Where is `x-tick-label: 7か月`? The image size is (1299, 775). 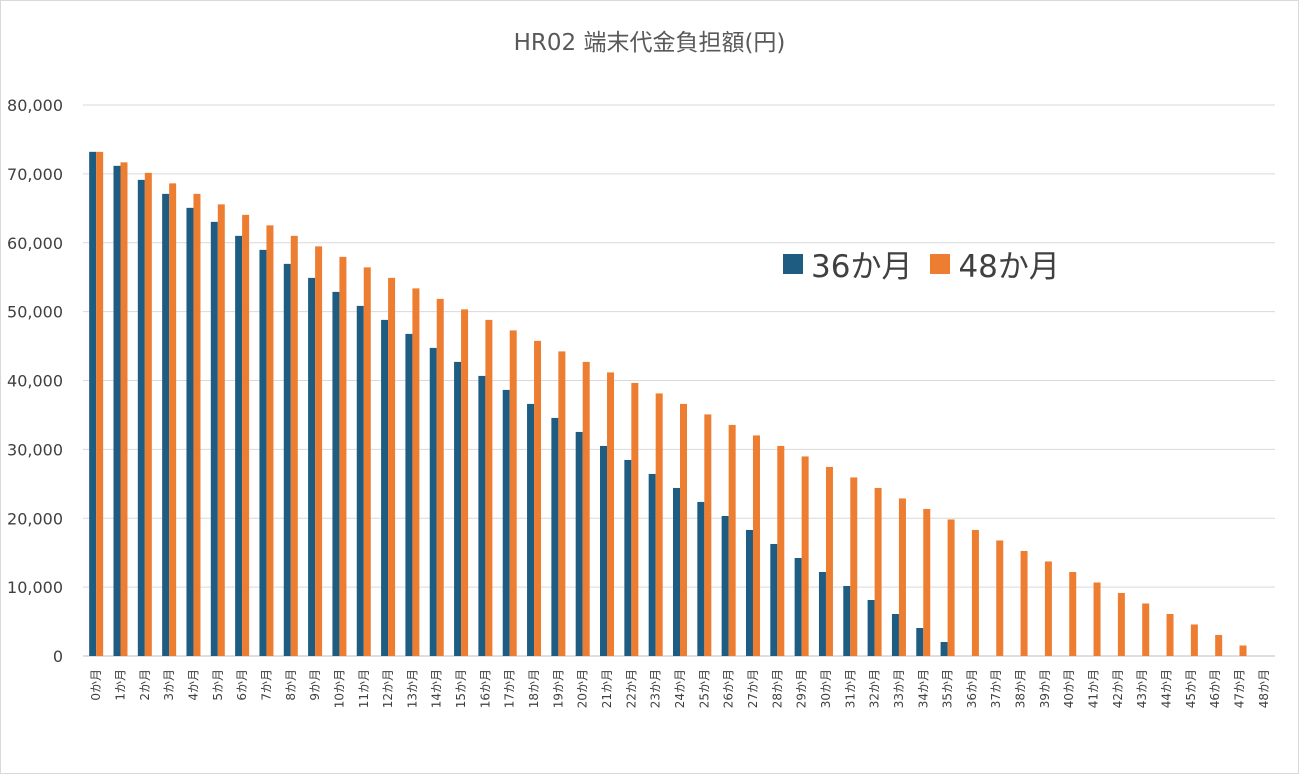
x-tick-label: 7か月 is located at coordinates (266, 685).